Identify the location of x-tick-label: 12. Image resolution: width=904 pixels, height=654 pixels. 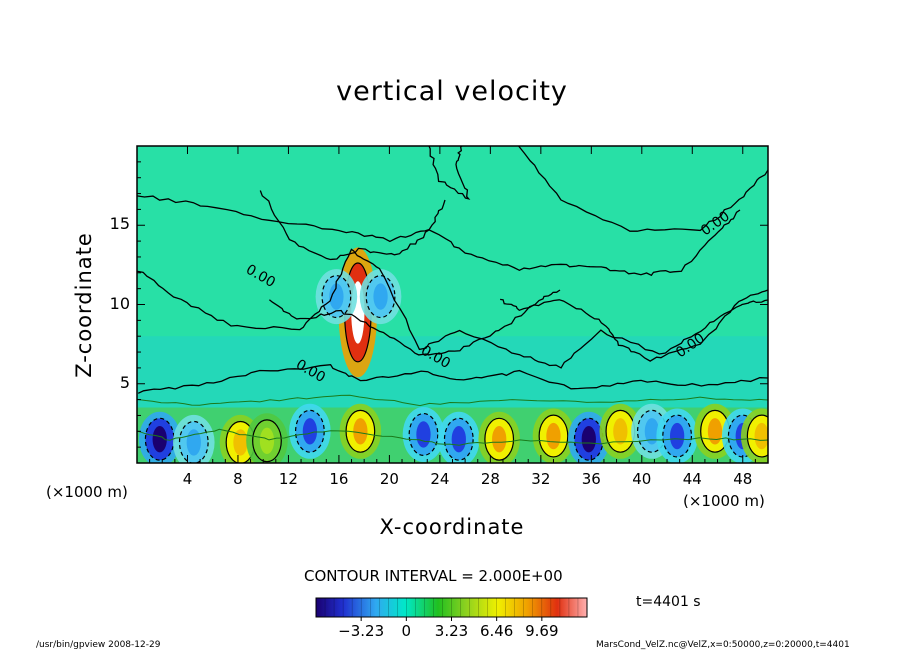
(288, 479).